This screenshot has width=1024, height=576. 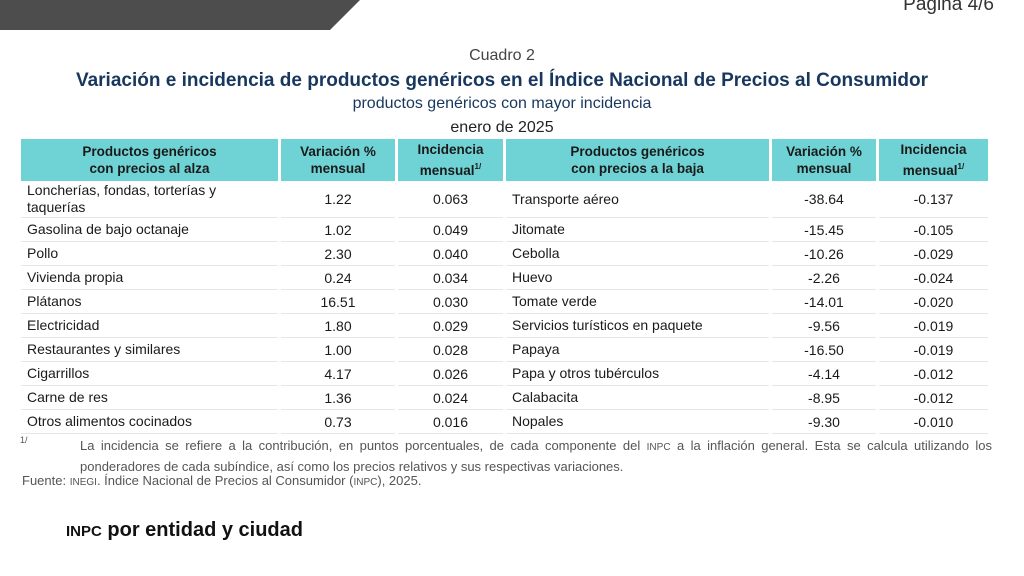 I want to click on up-incidence: 0.030, so click(x=450, y=302).